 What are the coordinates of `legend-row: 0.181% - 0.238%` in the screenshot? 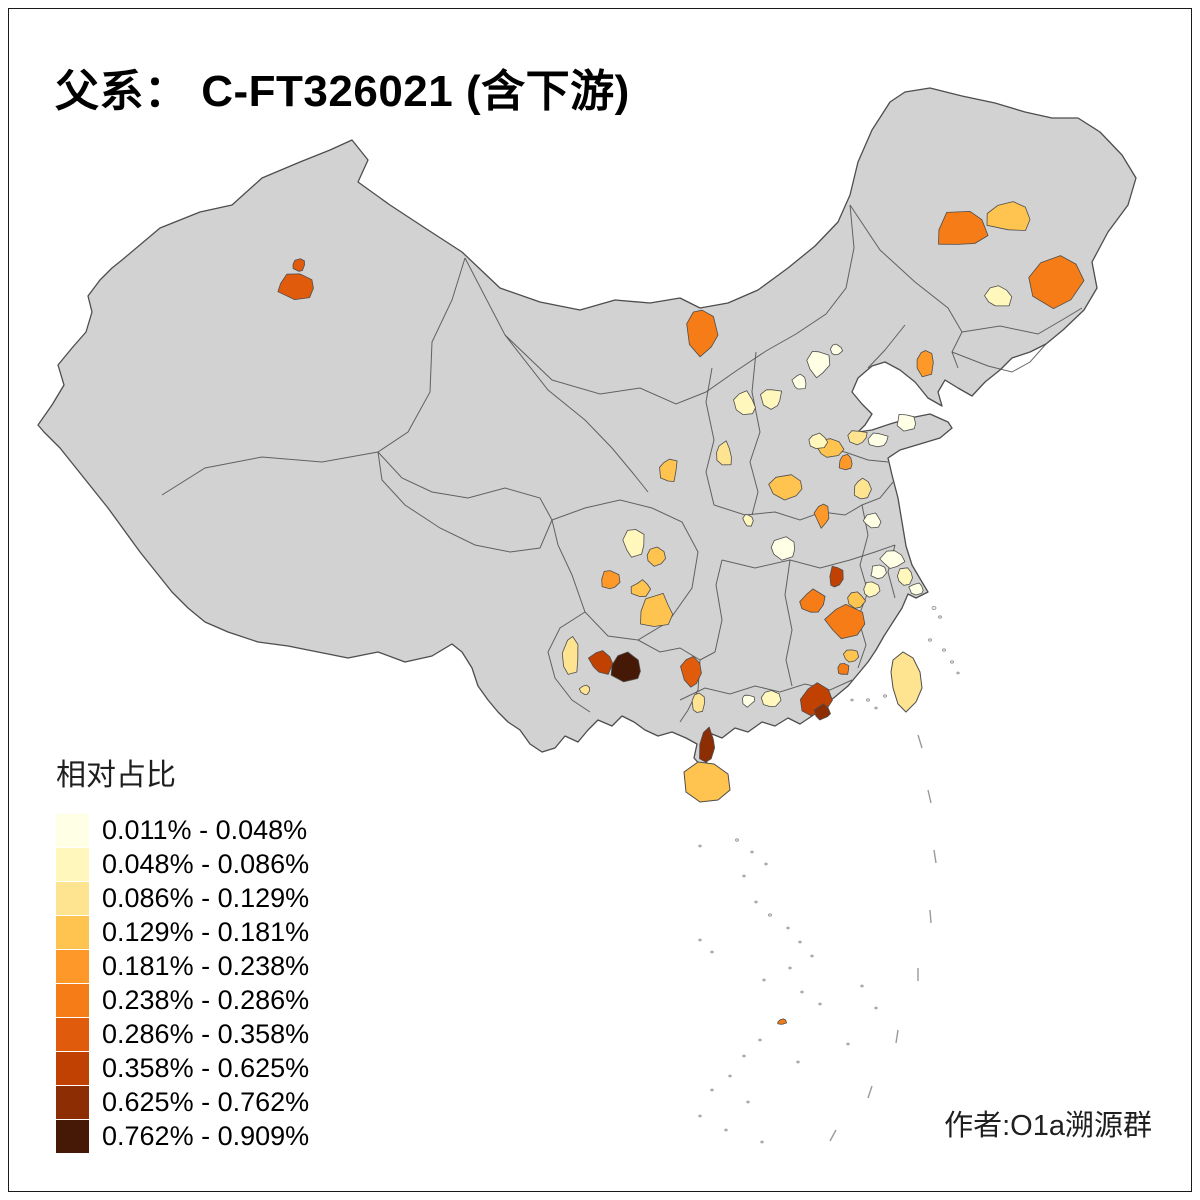 It's located at (182, 966).